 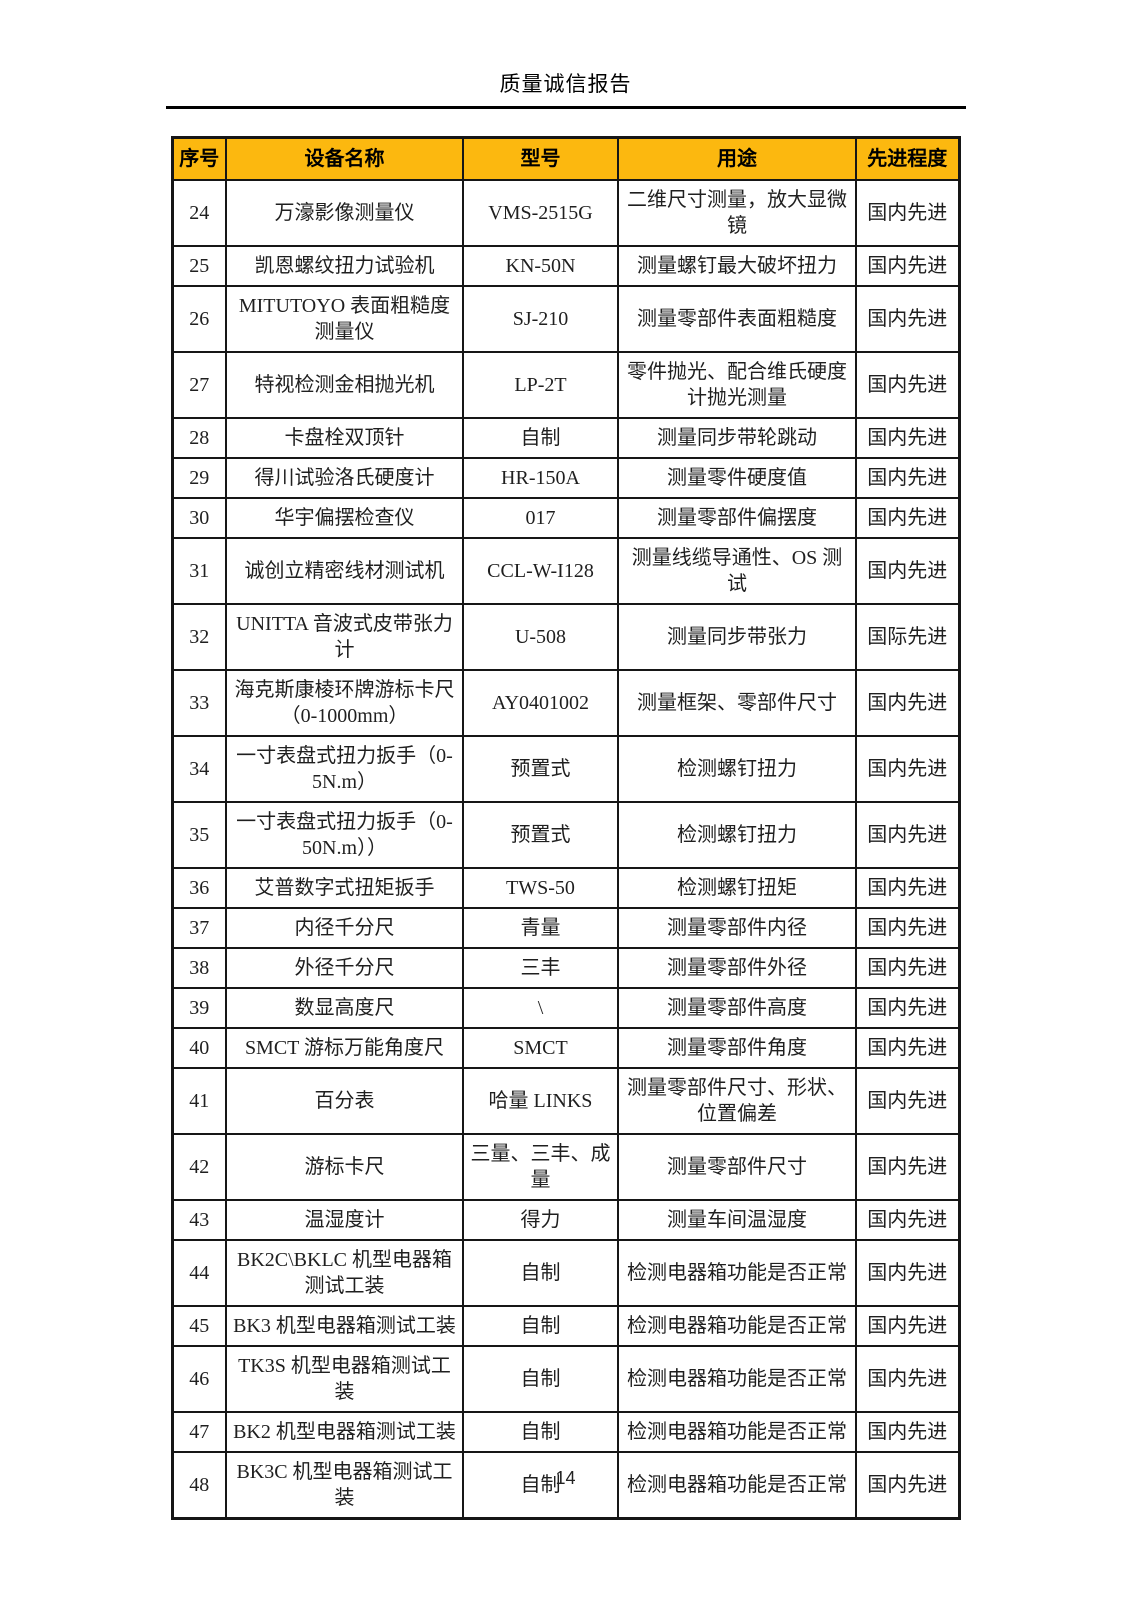 What do you see at coordinates (565, 213) in the screenshot?
I see `table-row: 24 万濠影像测量仪 VMS-2515G 二维尺寸测量，放大显微镜 国内先进` at bounding box center [565, 213].